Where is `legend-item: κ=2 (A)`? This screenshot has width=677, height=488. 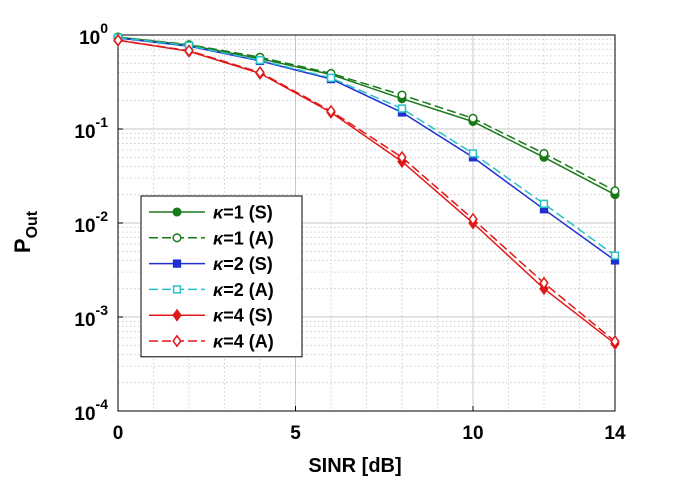 legend-item: κ=2 (A) is located at coordinates (211, 290).